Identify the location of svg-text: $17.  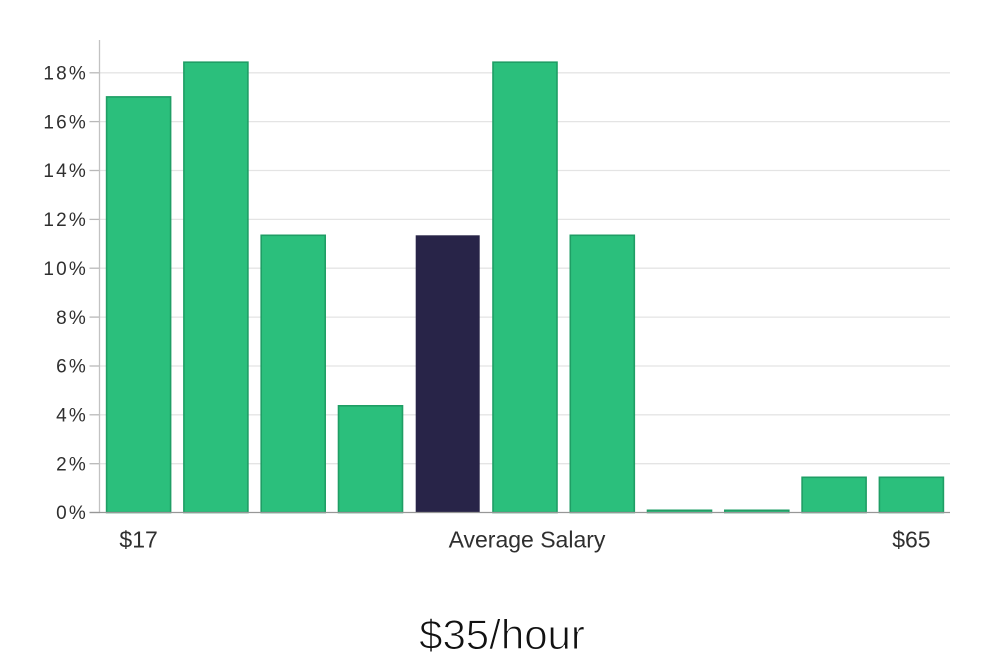
(138, 540).